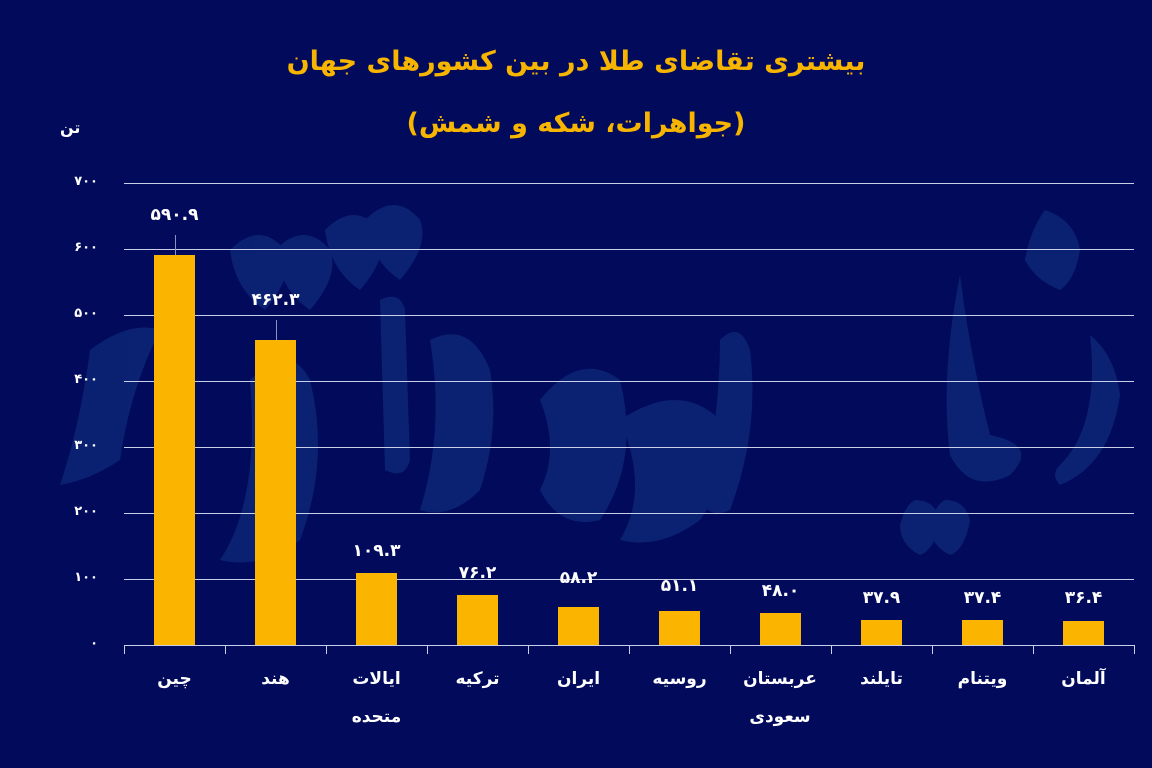 The image size is (1152, 768). I want to click on data-label: ۷۶.۲, so click(477, 573).